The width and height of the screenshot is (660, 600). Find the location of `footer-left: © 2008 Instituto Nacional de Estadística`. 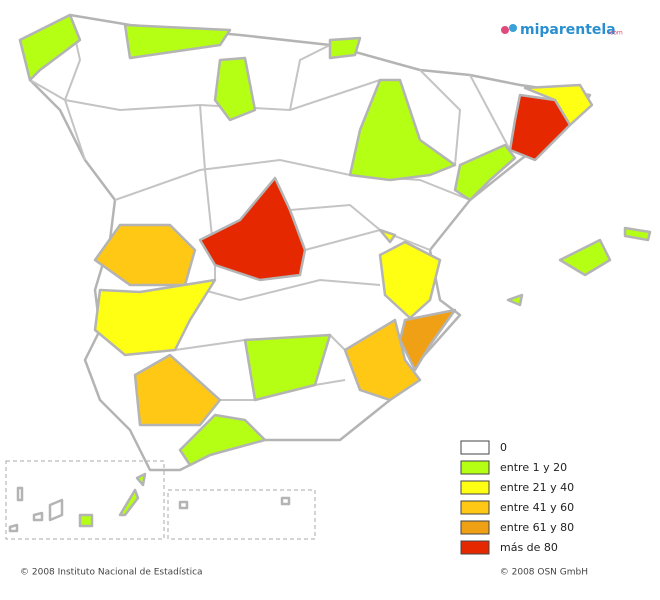

footer-left: © 2008 Instituto Nacional de Estadística is located at coordinates (111, 573).